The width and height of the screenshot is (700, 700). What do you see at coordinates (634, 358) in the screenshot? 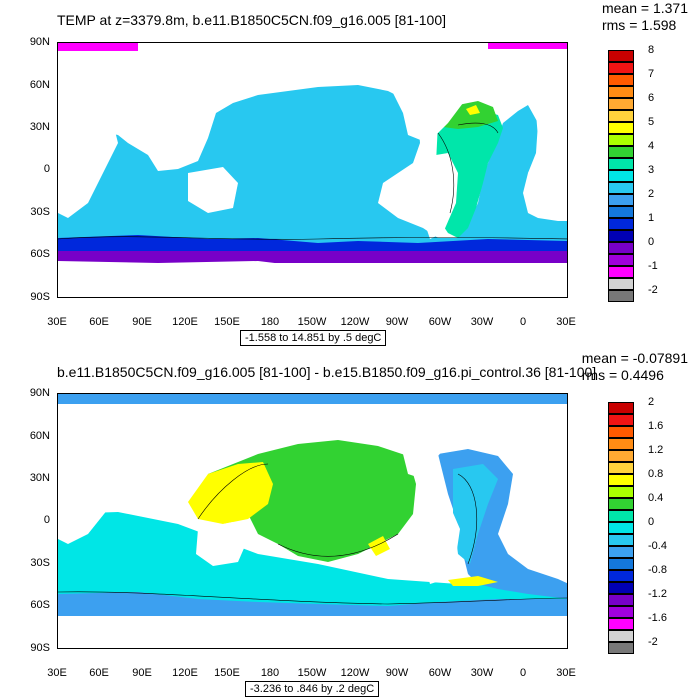
I see `mean-value: mean = -0.07891` at bounding box center [634, 358].